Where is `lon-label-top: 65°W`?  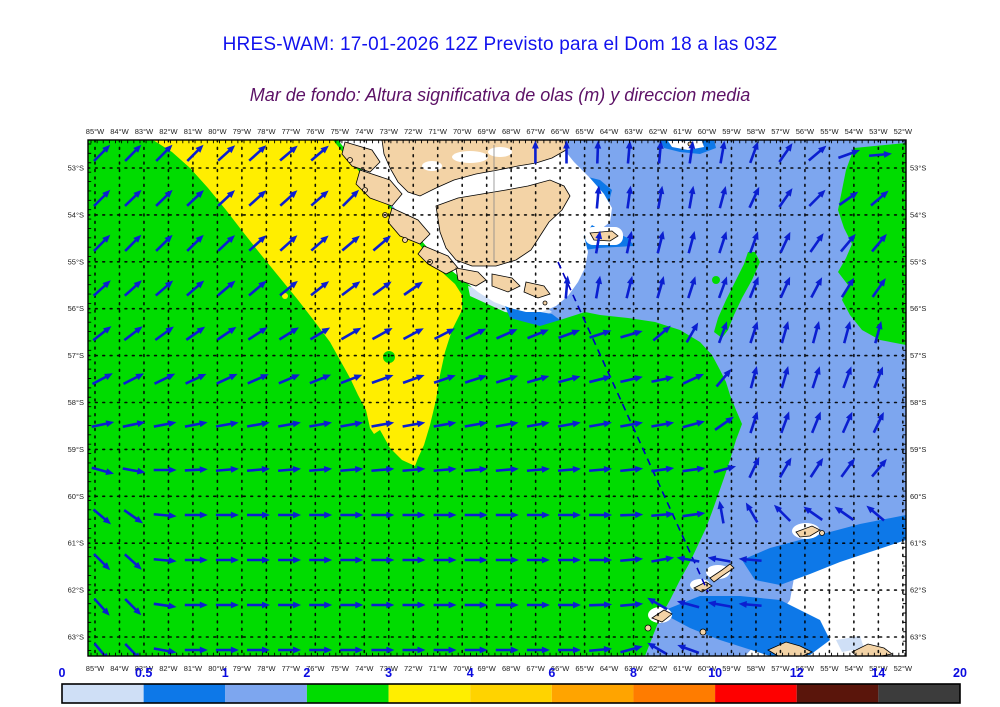
lon-label-top: 65°W is located at coordinates (584, 131).